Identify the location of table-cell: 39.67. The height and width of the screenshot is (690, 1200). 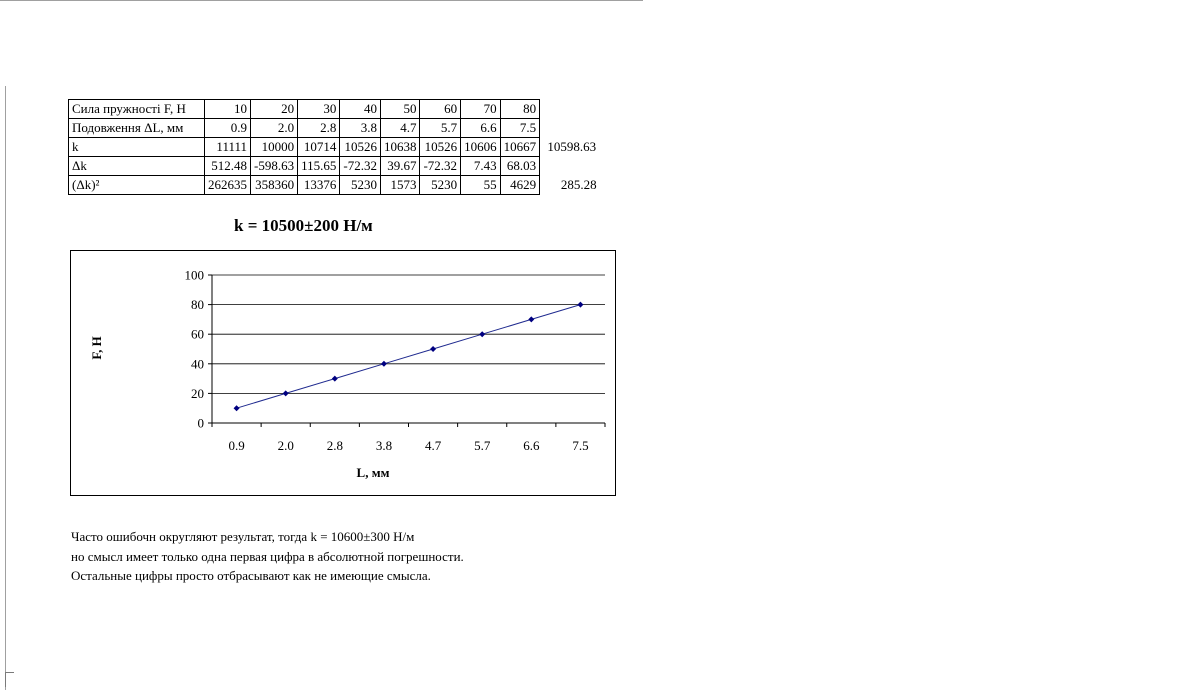
(400, 166).